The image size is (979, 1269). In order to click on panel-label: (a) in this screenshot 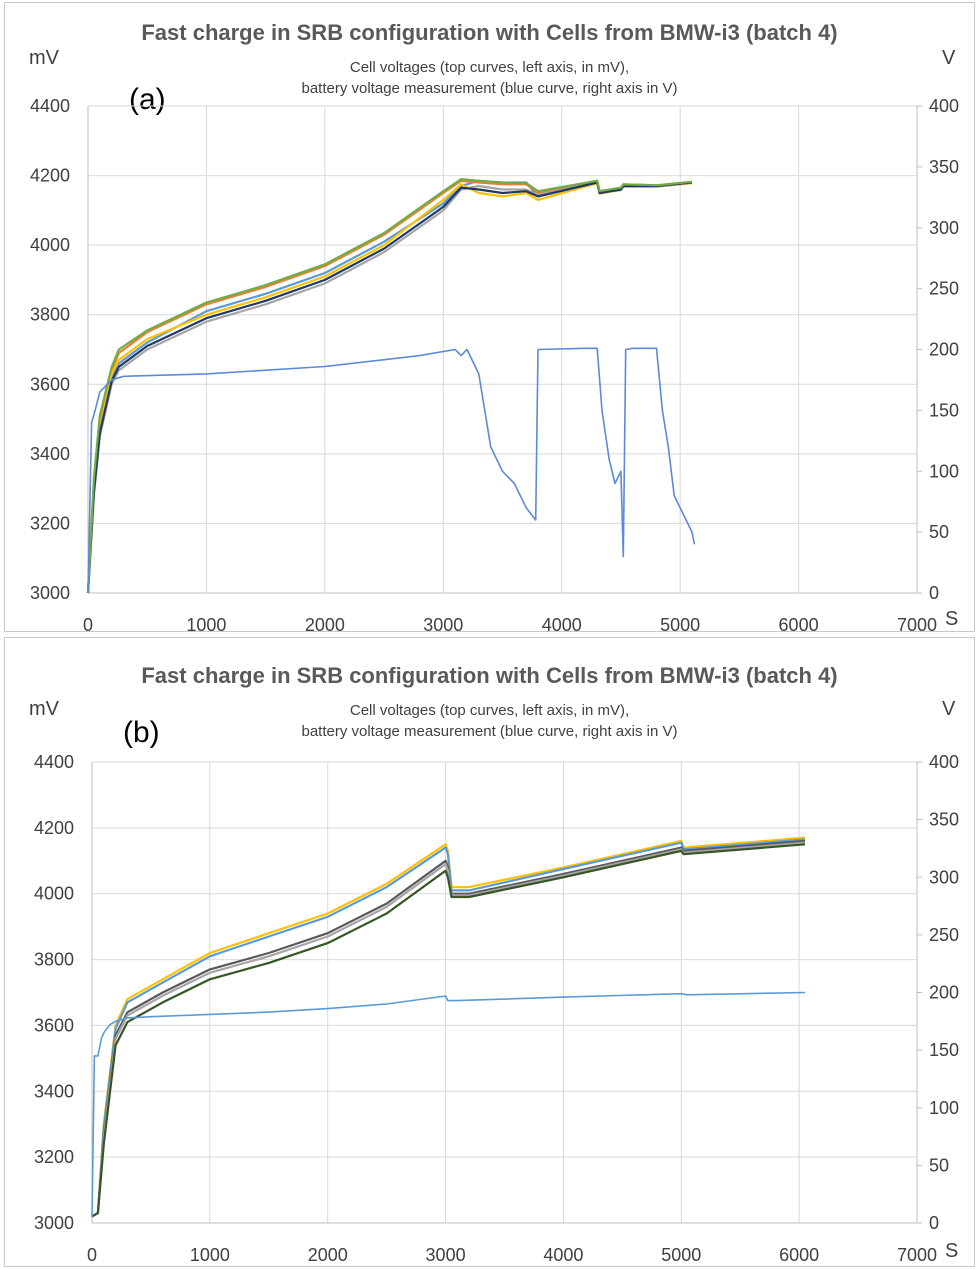, I will do `click(147, 99)`.